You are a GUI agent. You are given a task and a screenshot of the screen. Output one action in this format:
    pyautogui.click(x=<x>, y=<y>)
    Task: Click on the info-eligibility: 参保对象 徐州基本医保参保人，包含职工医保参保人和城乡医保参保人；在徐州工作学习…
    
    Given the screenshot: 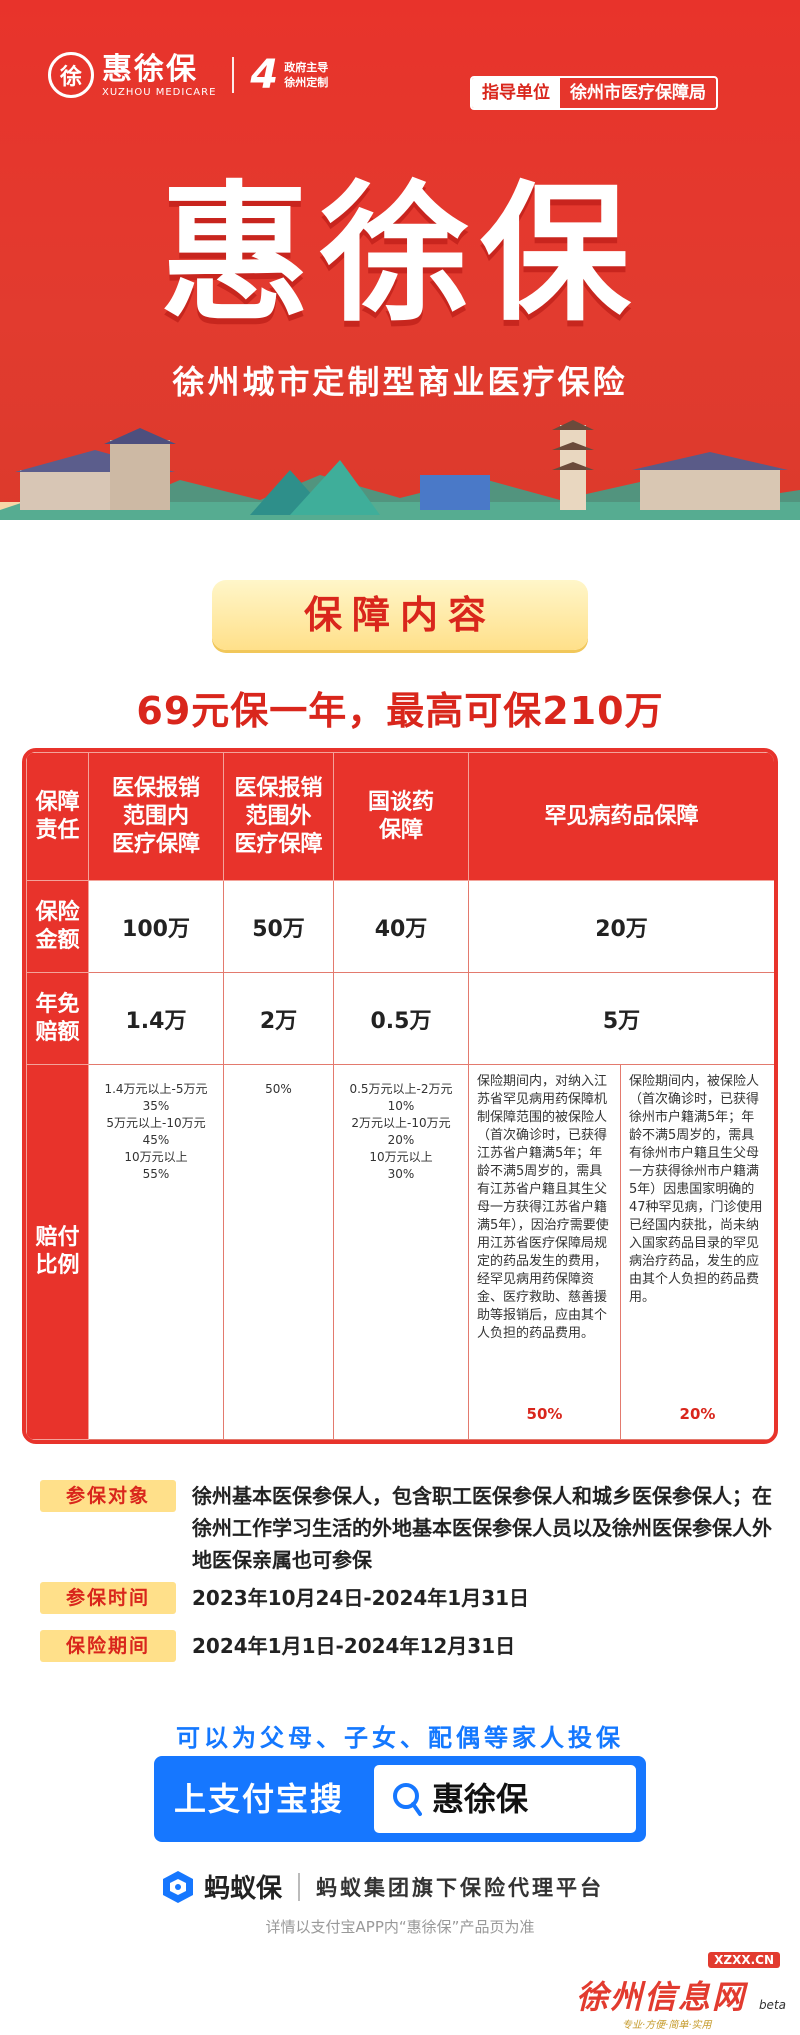 What is the action you would take?
    pyautogui.click(x=411, y=1528)
    